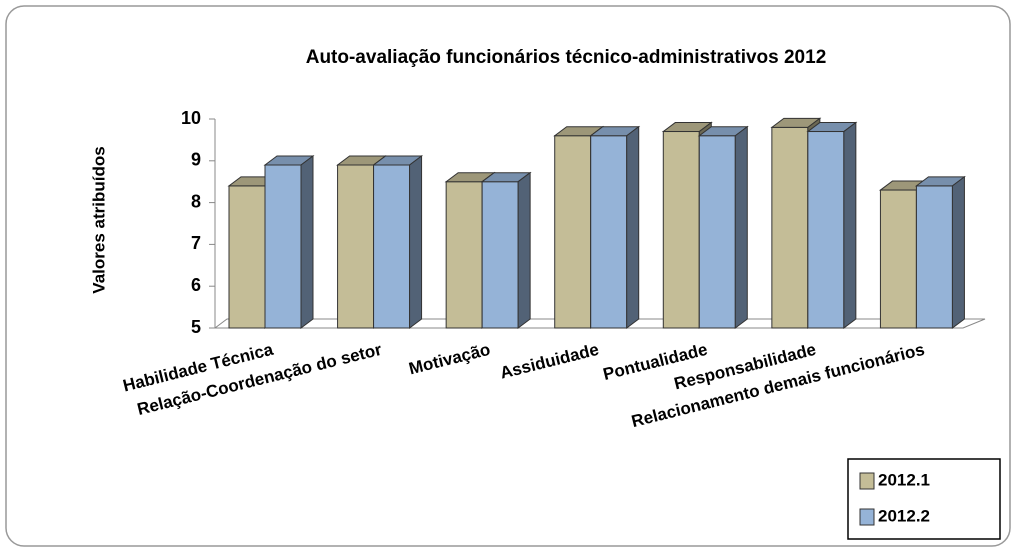 The image size is (1019, 553). I want to click on legend-label: 2012.2, so click(904, 515).